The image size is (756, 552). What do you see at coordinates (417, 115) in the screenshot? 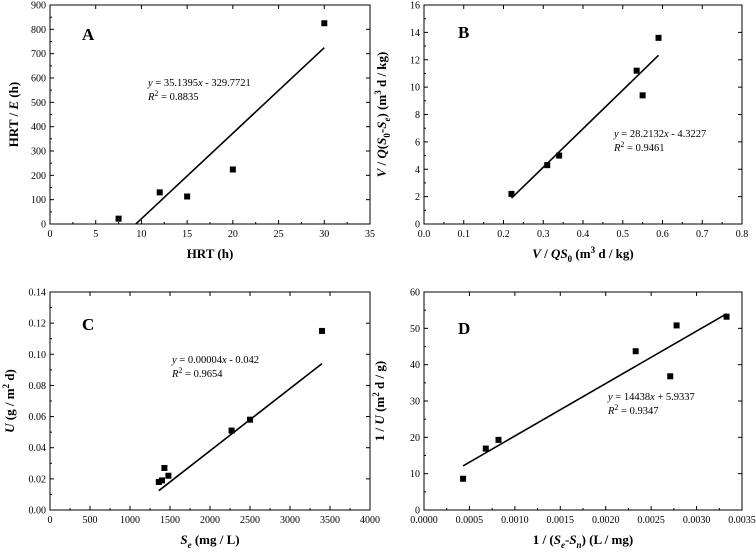
I see `y-tick-label: 8` at bounding box center [417, 115].